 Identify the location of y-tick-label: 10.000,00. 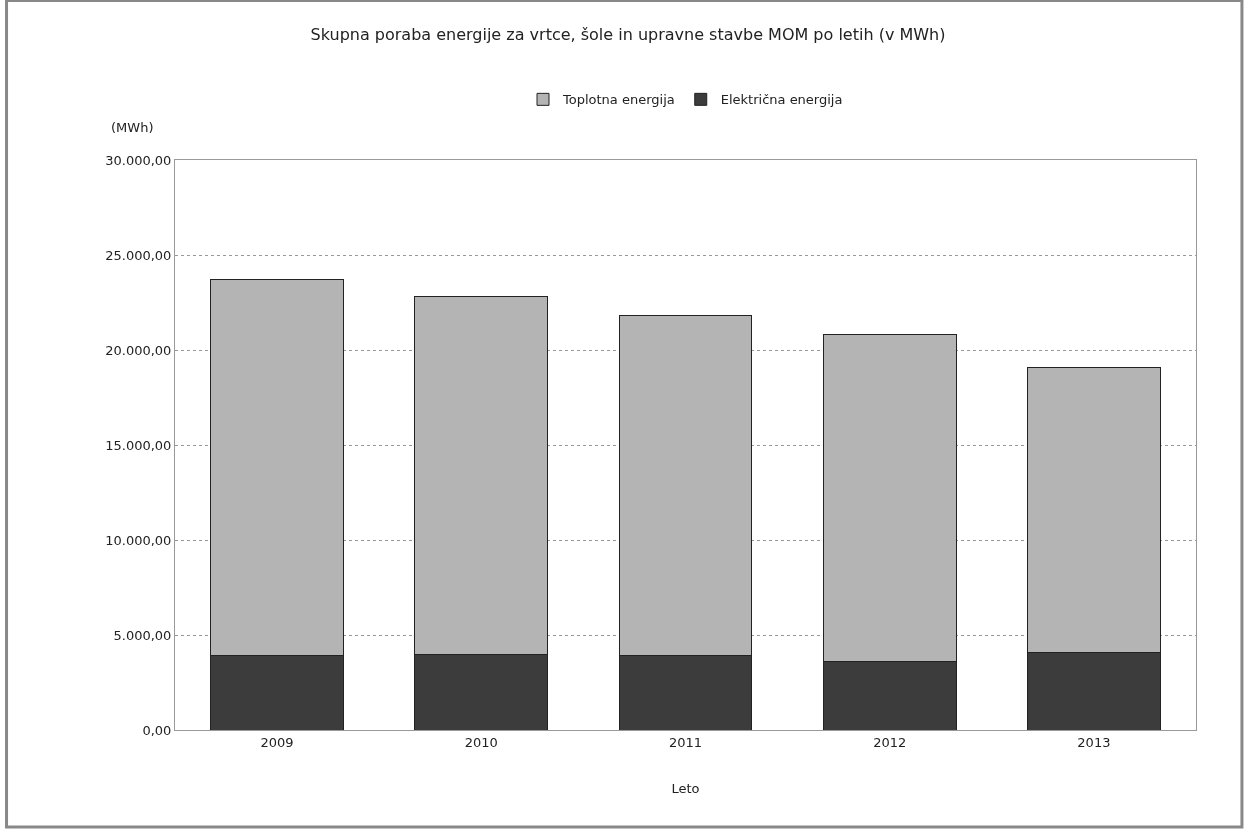
(138, 540).